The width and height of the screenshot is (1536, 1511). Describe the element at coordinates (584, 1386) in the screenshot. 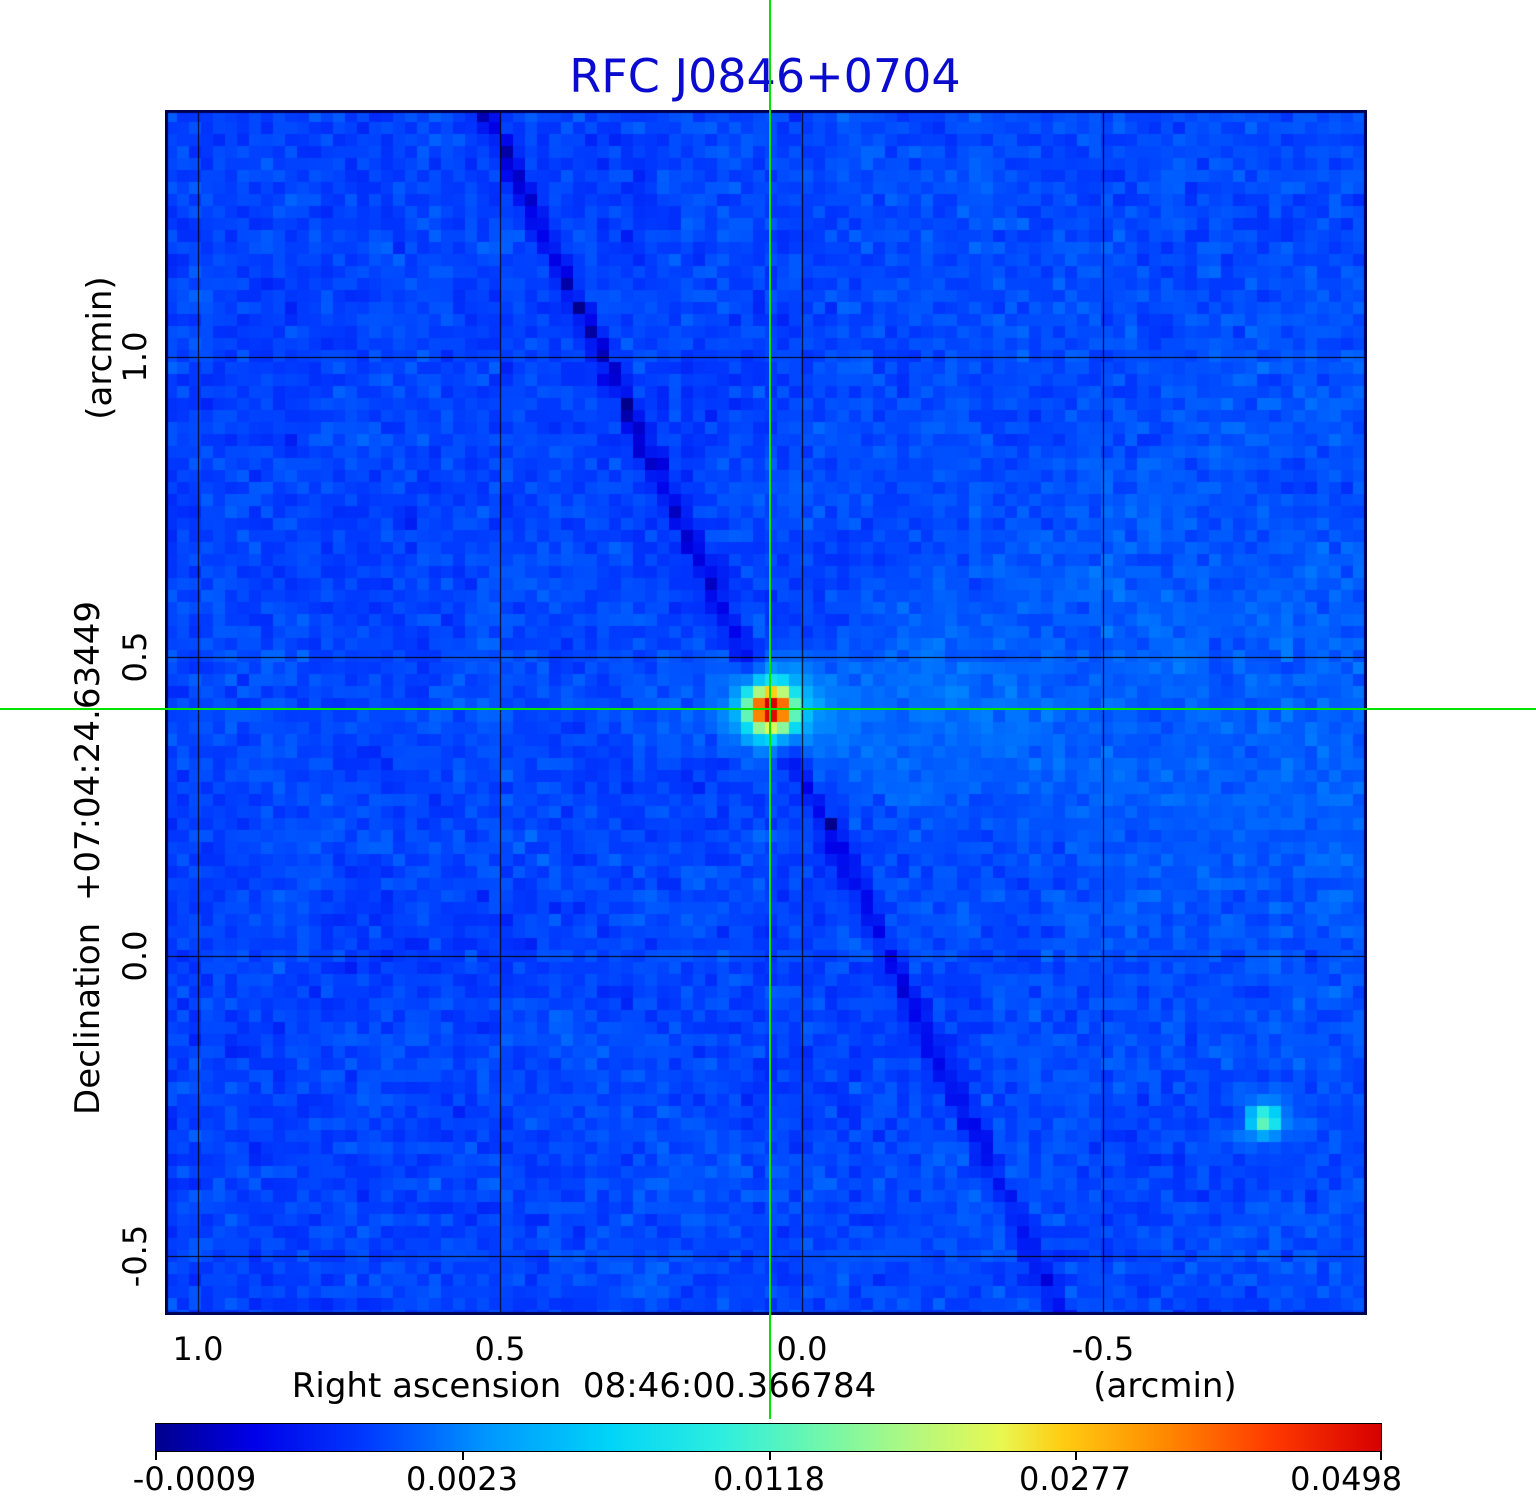

I see `x-axis-label: Right ascension 08:46:00.366784` at that location.